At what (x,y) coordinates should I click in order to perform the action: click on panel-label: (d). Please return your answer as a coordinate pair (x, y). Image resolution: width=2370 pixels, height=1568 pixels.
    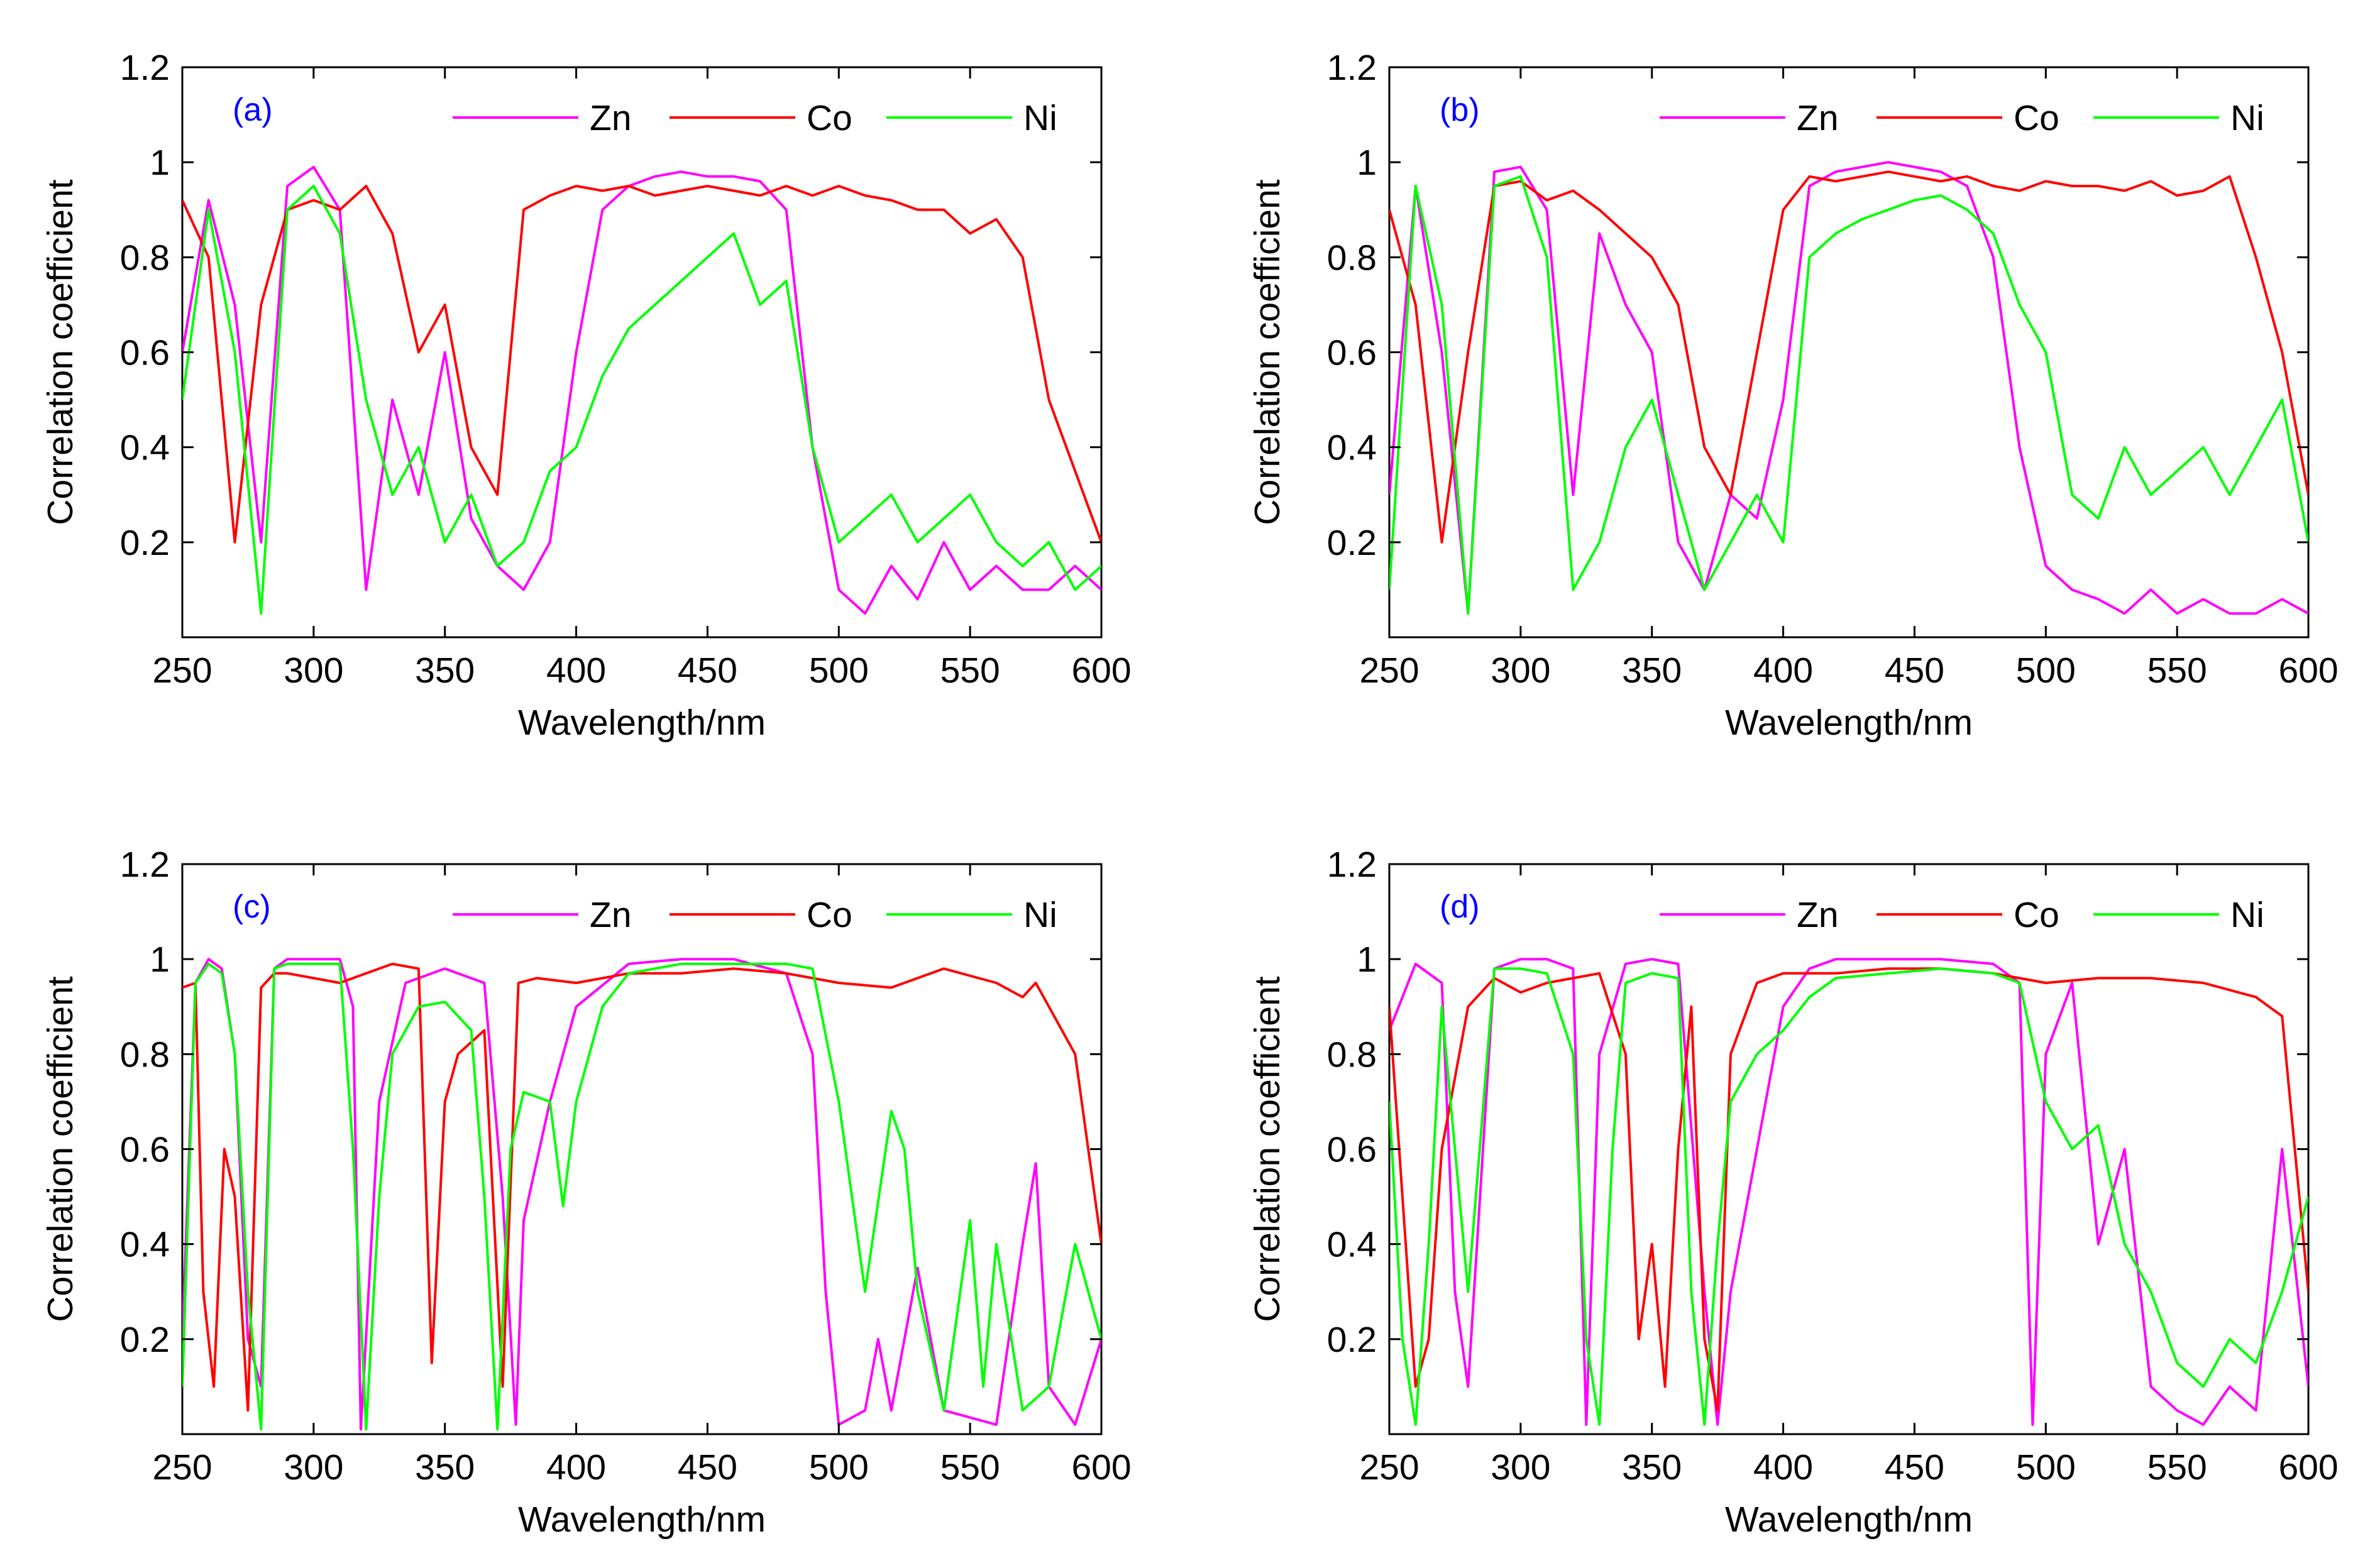
    Looking at the image, I should click on (1460, 907).